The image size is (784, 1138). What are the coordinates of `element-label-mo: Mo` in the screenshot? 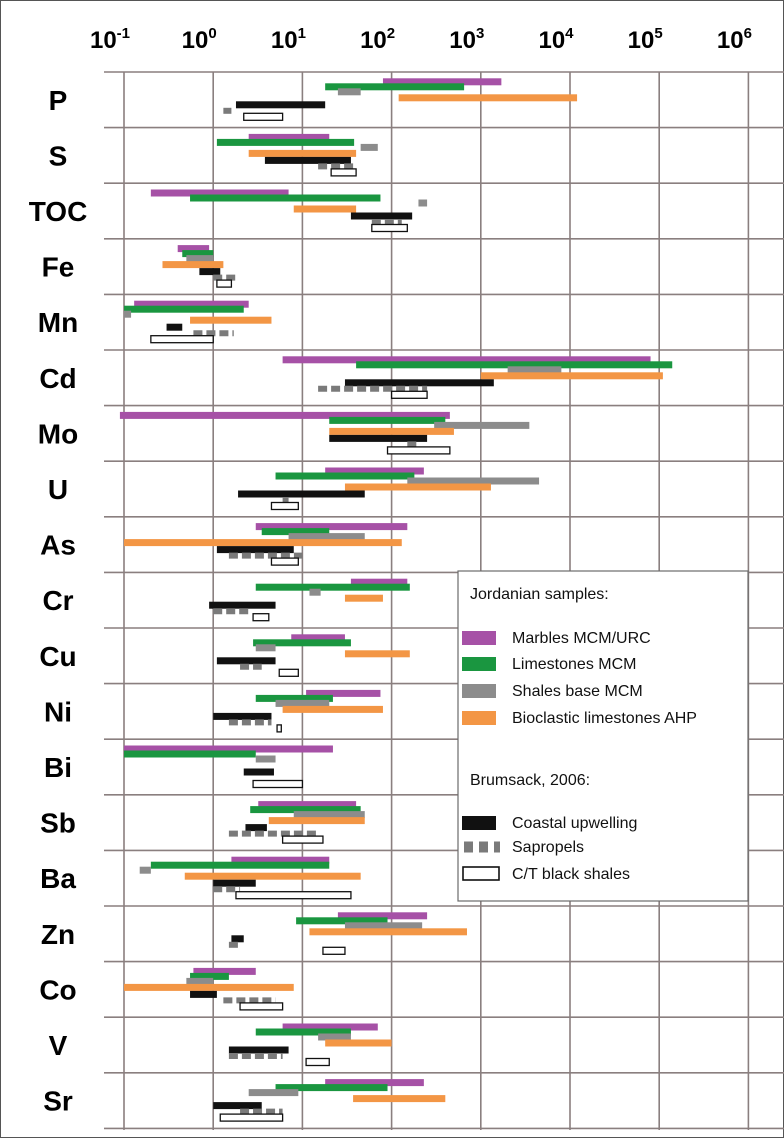 It's located at (58, 433).